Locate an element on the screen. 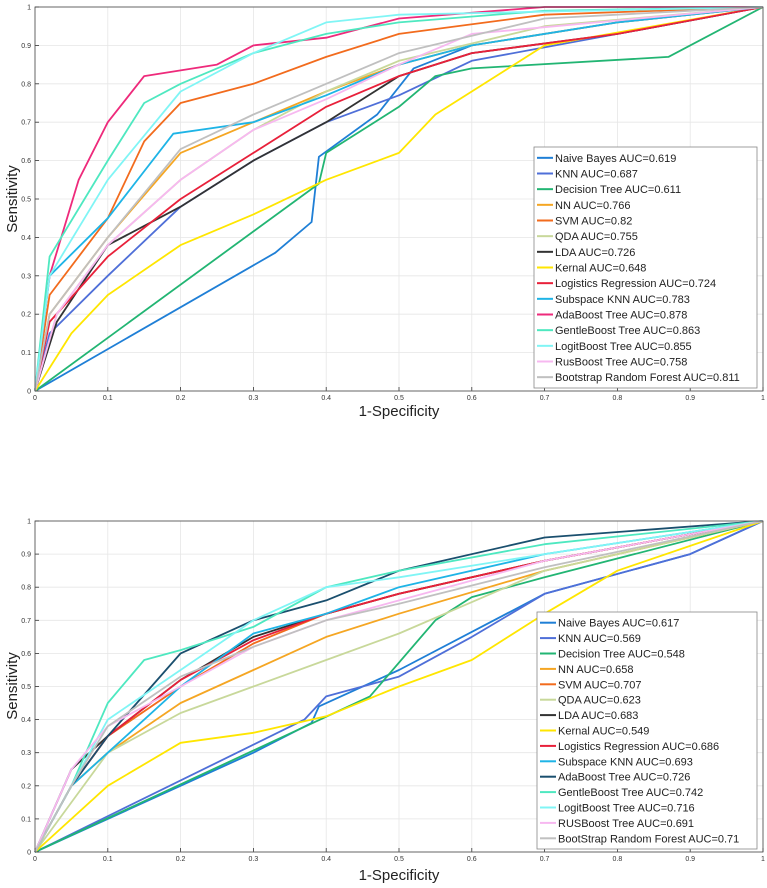 The height and width of the screenshot is (888, 767). legend-label: QDA AUC=0.623 is located at coordinates (599, 701).